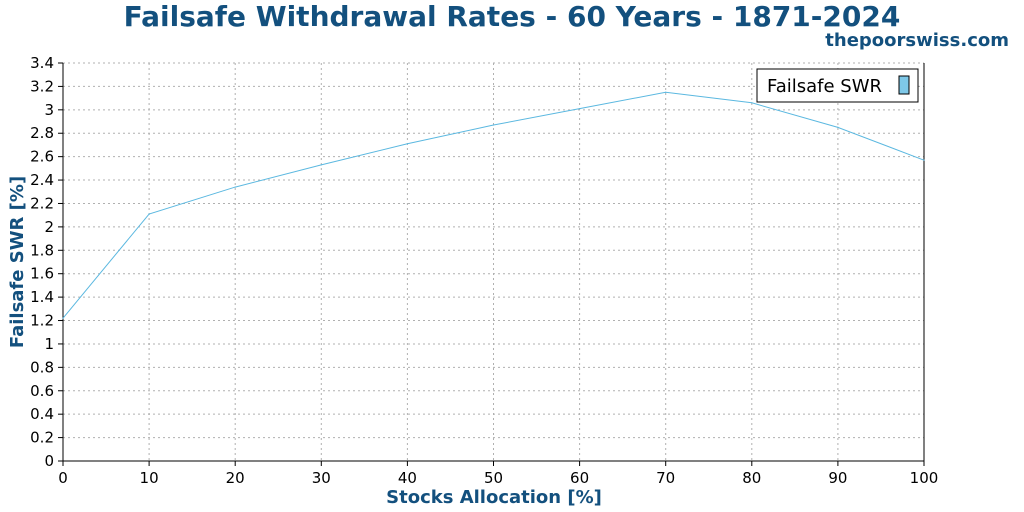 The image size is (1024, 512). What do you see at coordinates (42, 203) in the screenshot?
I see `y-tick-label: 2.2` at bounding box center [42, 203].